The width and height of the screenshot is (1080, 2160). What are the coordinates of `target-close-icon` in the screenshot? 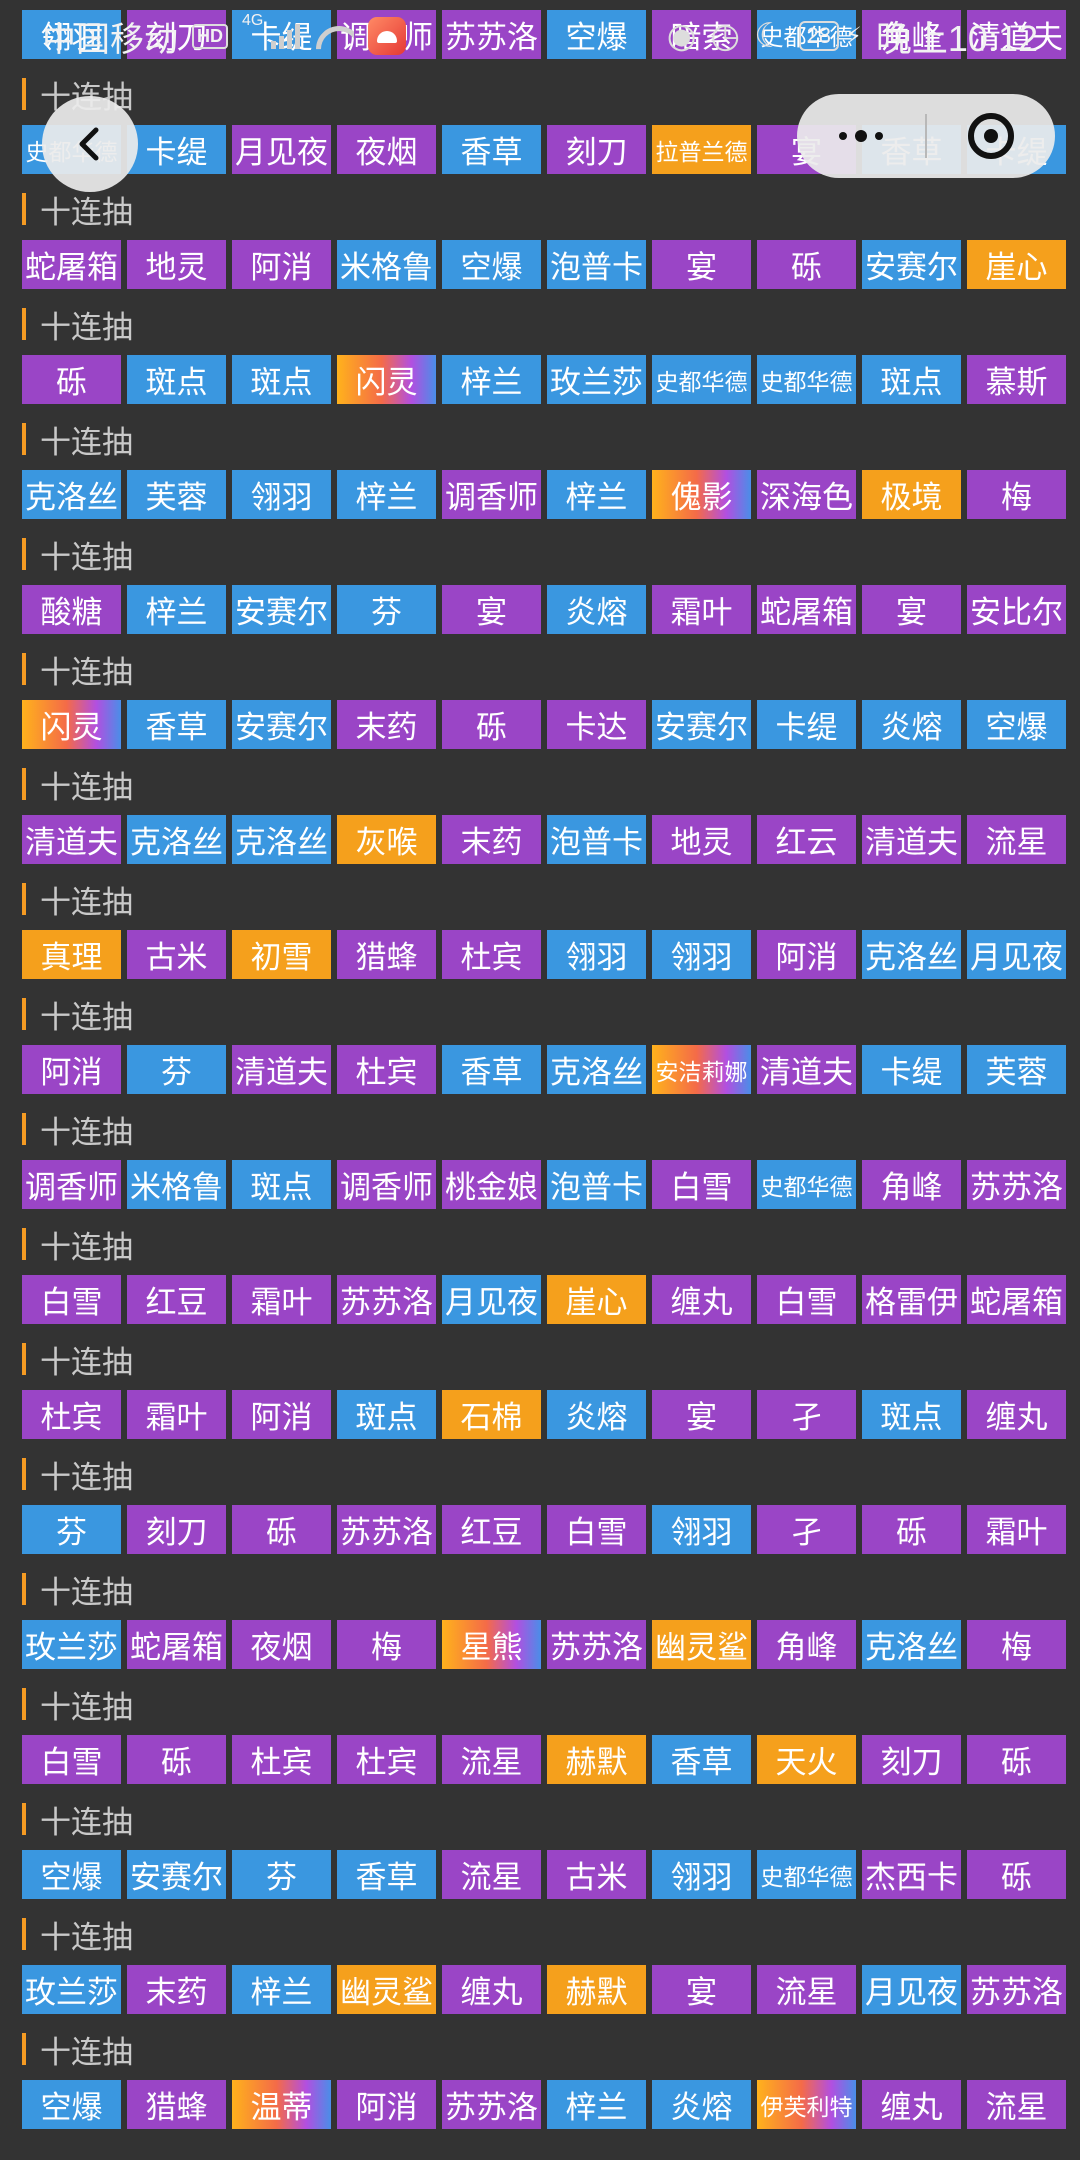 It's located at (991, 136).